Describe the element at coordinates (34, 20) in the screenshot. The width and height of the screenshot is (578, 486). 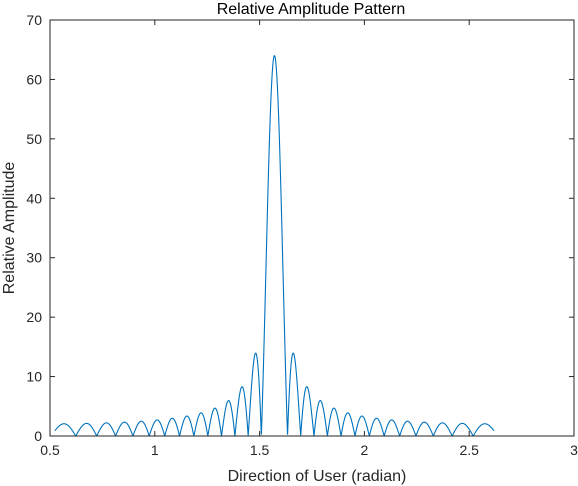
I see `y-tick-label: 70` at that location.